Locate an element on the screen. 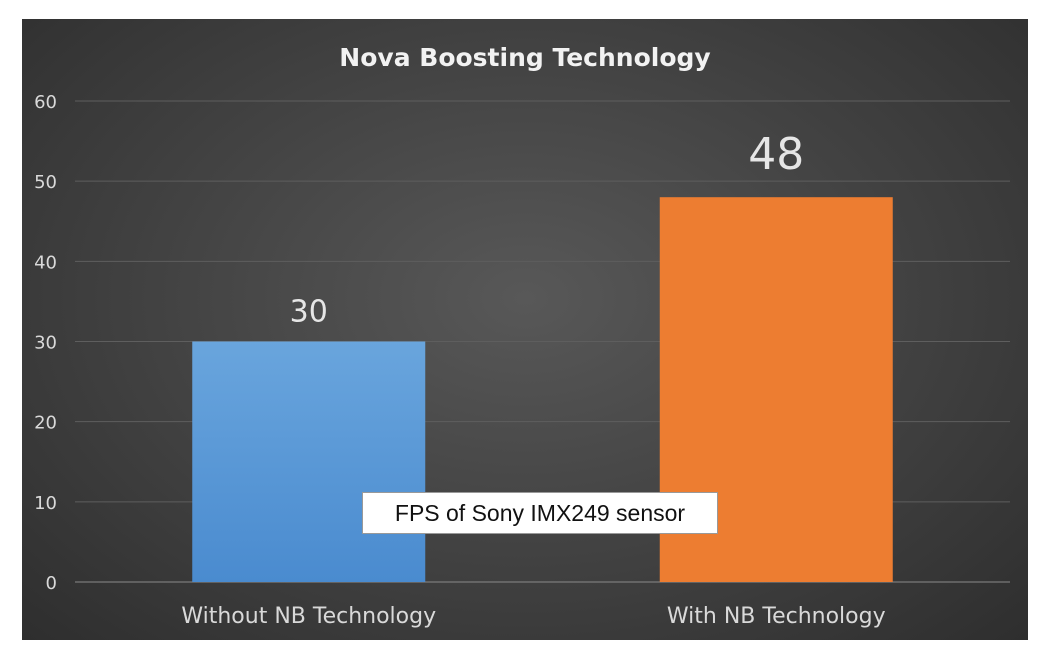 The width and height of the screenshot is (1063, 656). legend: FPS of Sony IMX249 sensor is located at coordinates (540, 513).